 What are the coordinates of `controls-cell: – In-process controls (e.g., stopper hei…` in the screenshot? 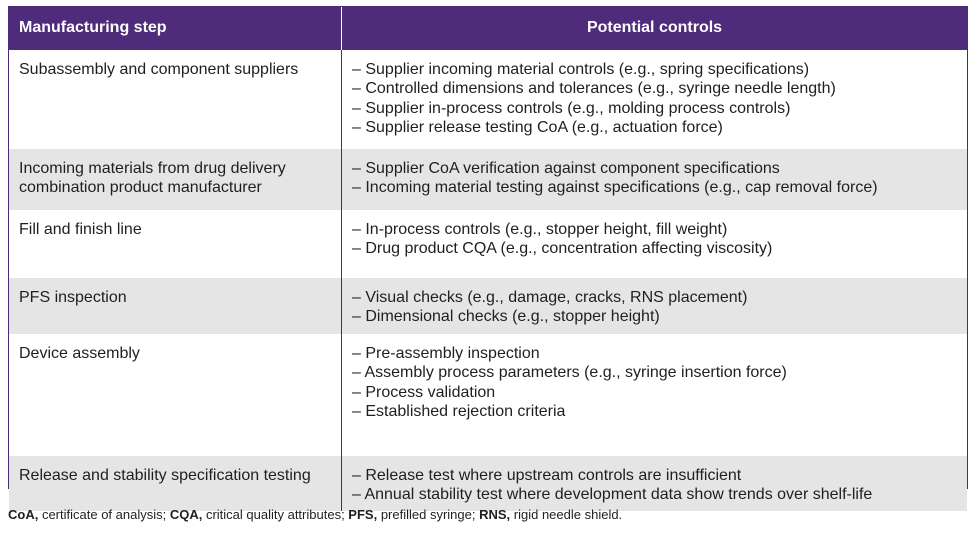 It's located at (654, 244).